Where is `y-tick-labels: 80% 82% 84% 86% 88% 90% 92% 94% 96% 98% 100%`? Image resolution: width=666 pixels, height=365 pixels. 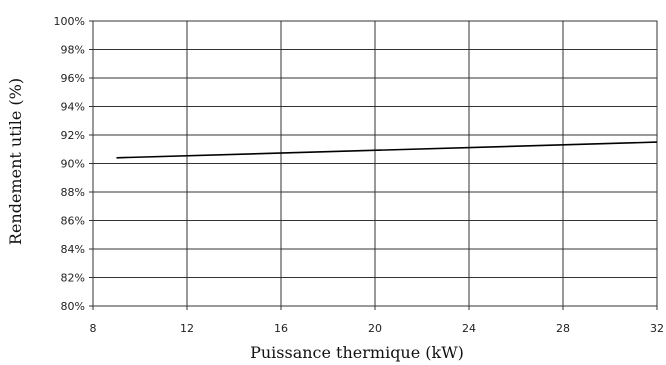 y-tick-labels: 80% 82% 84% 86% 88% 90% 92% 94% 96% 98% 100% is located at coordinates (69, 164).